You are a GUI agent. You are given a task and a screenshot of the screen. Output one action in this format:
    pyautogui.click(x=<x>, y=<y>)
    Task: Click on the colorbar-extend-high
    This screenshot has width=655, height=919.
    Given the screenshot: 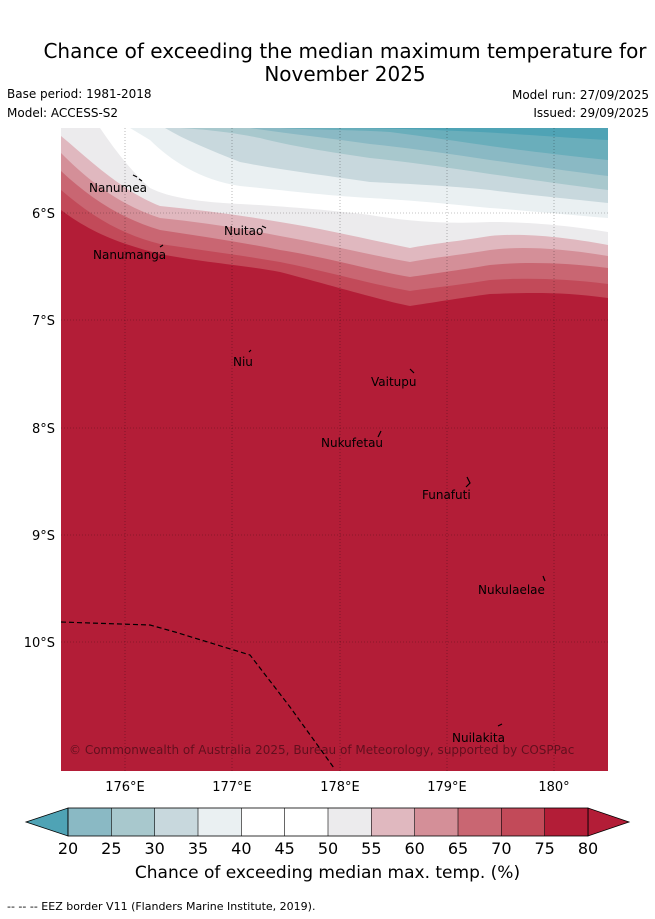 What is the action you would take?
    pyautogui.click(x=609, y=822)
    